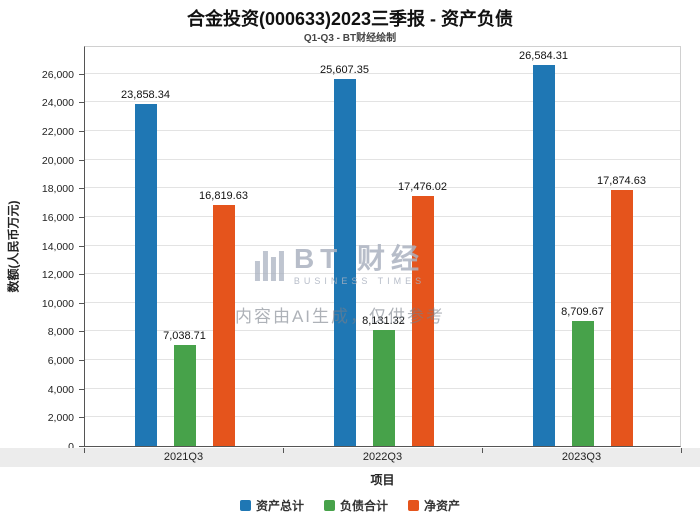  What do you see at coordinates (57, 217) in the screenshot?
I see `y-tick-label: 16,000` at bounding box center [57, 217].